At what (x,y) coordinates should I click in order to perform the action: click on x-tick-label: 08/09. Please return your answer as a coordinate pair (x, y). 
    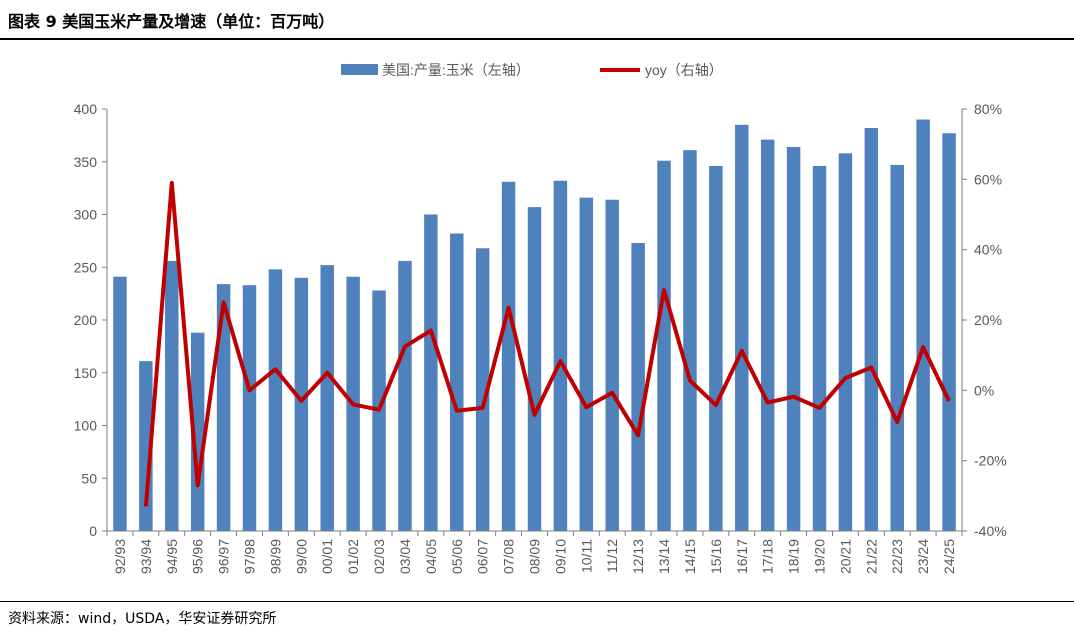
    Looking at the image, I should click on (535, 556).